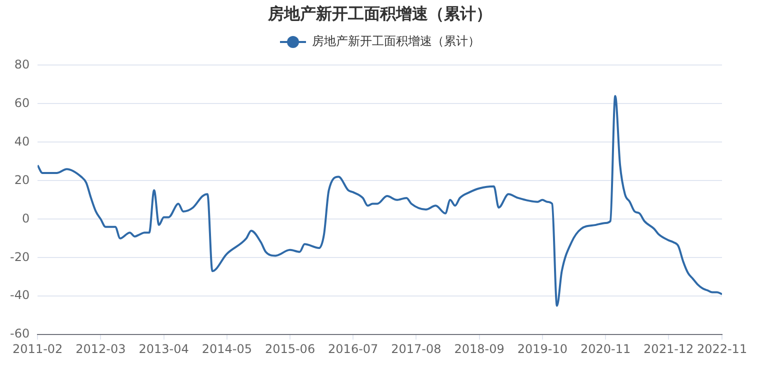 This screenshot has width=760, height=370. I want to click on y-tick-label: 40, so click(22, 141).